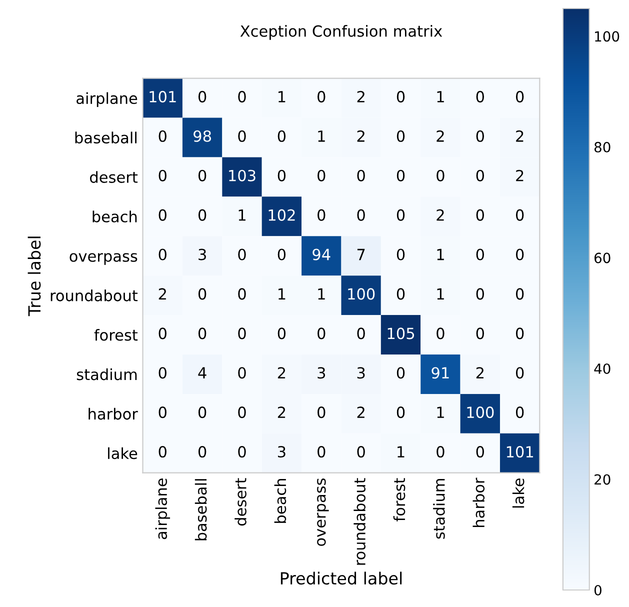 This screenshot has height=607, width=629. I want to click on color-bar-label: 40, so click(602, 368).